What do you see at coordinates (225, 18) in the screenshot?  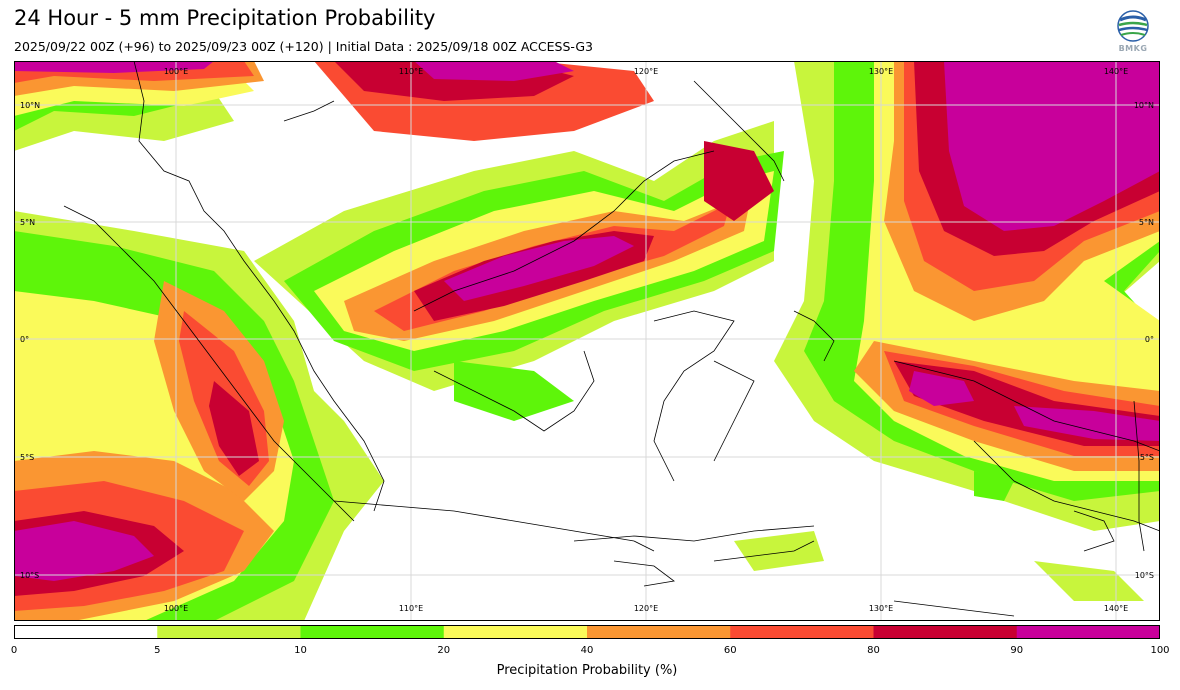 I see `chart-title: 24 Hour - 5 mm Precipitation Probability` at bounding box center [225, 18].